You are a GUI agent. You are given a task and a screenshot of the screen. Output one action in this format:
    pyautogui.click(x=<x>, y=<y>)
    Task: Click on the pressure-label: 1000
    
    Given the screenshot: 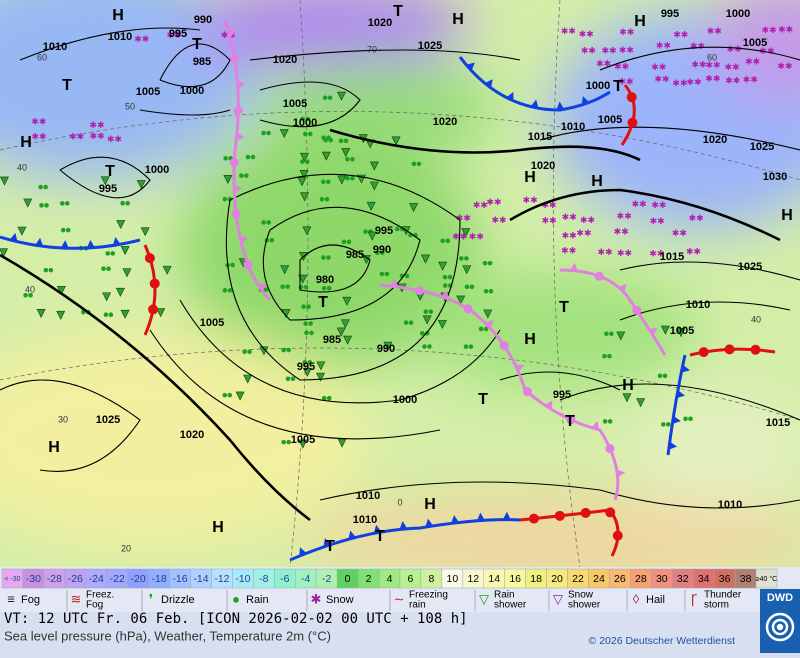 What is the action you would take?
    pyautogui.click(x=305, y=123)
    